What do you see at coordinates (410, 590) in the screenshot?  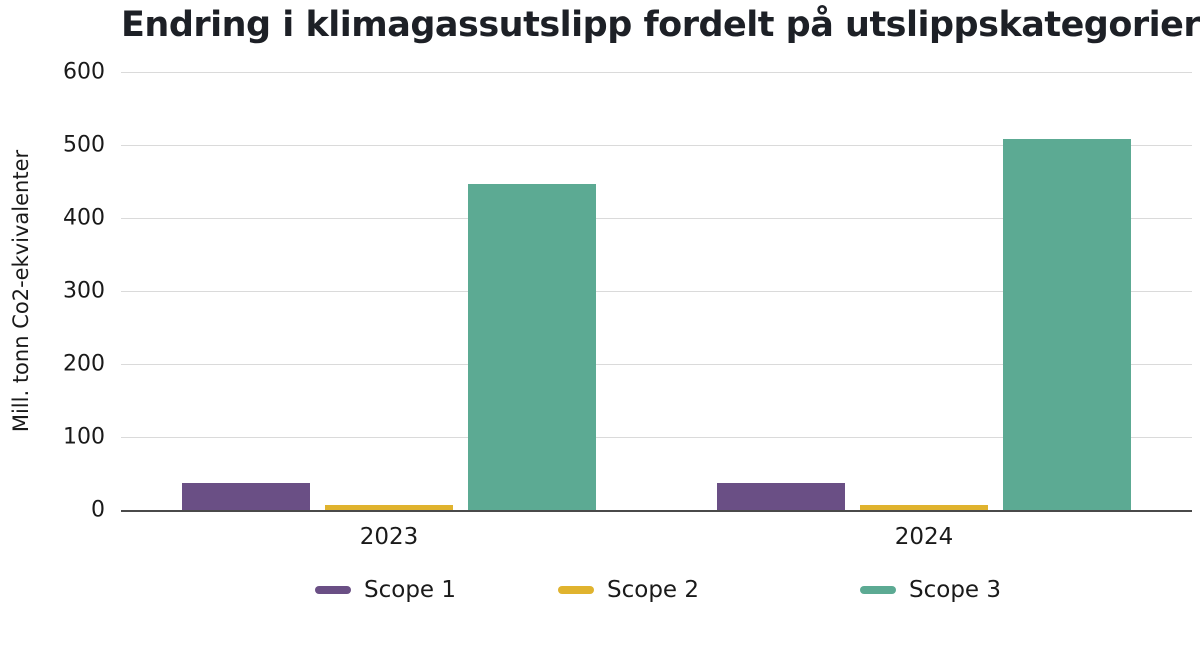 I see `legend-label-scope-1: Scope 1` at bounding box center [410, 590].